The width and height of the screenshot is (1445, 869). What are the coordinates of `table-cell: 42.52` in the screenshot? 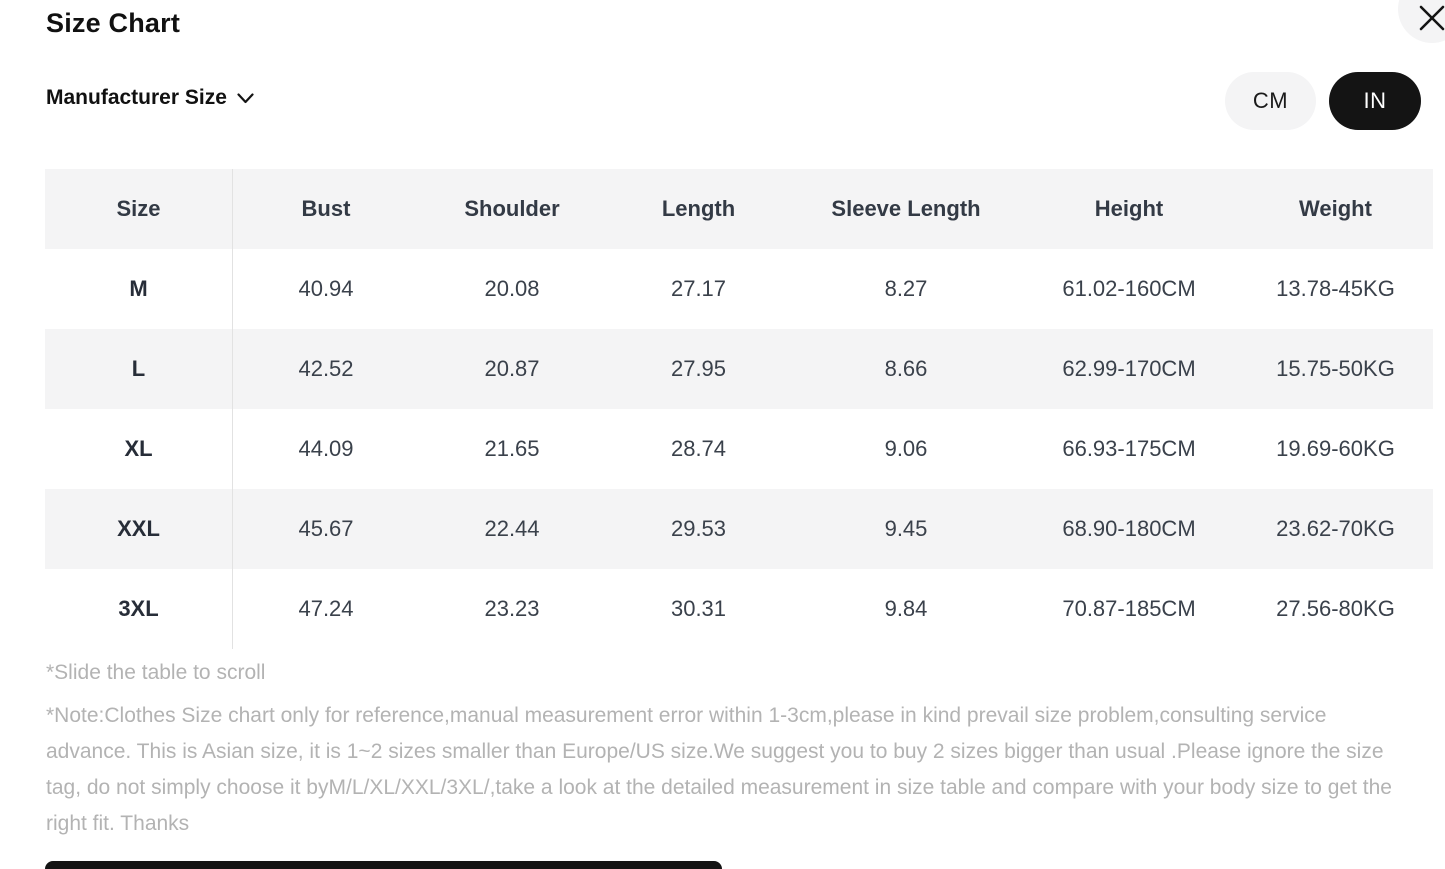 It's located at (326, 368).